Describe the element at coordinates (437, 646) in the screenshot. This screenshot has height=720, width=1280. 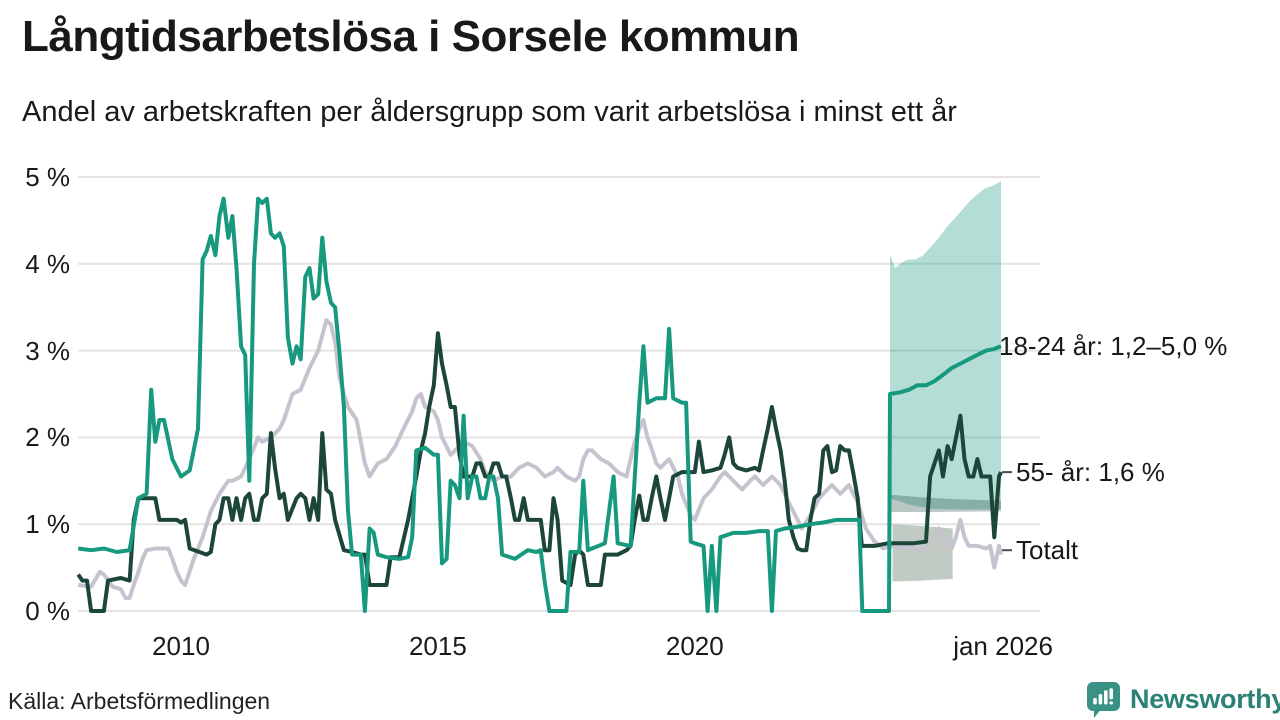
I see `x-tick-label: 2015` at that location.